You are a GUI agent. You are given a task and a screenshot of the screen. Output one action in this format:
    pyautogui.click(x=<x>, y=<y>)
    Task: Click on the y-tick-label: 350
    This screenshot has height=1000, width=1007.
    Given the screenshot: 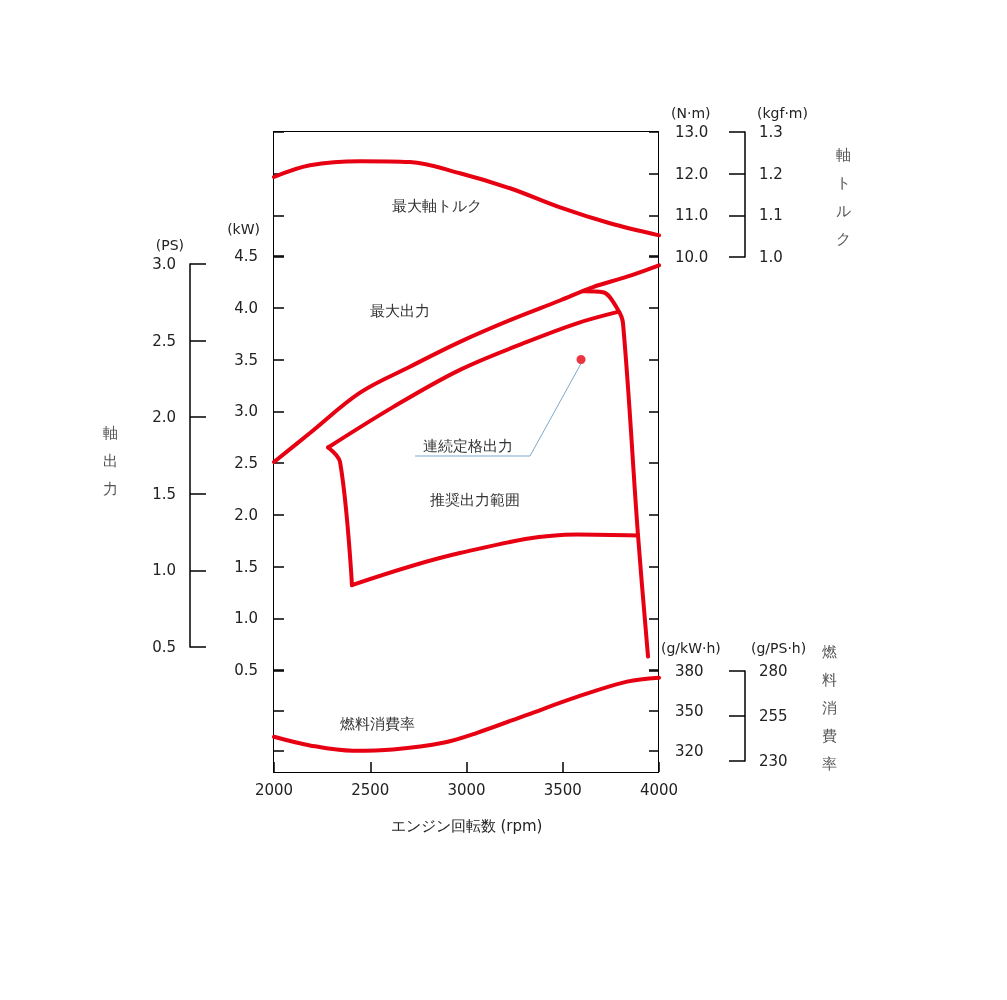 What is the action you would take?
    pyautogui.click(x=689, y=710)
    